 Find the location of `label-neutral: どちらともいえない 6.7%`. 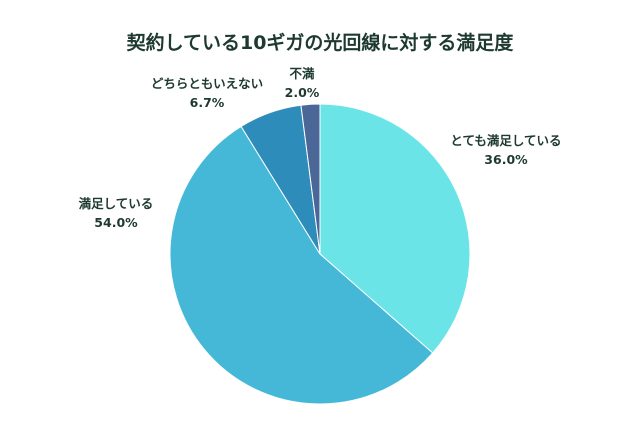

label-neutral: どちらともいえない 6.7% is located at coordinates (207, 93).